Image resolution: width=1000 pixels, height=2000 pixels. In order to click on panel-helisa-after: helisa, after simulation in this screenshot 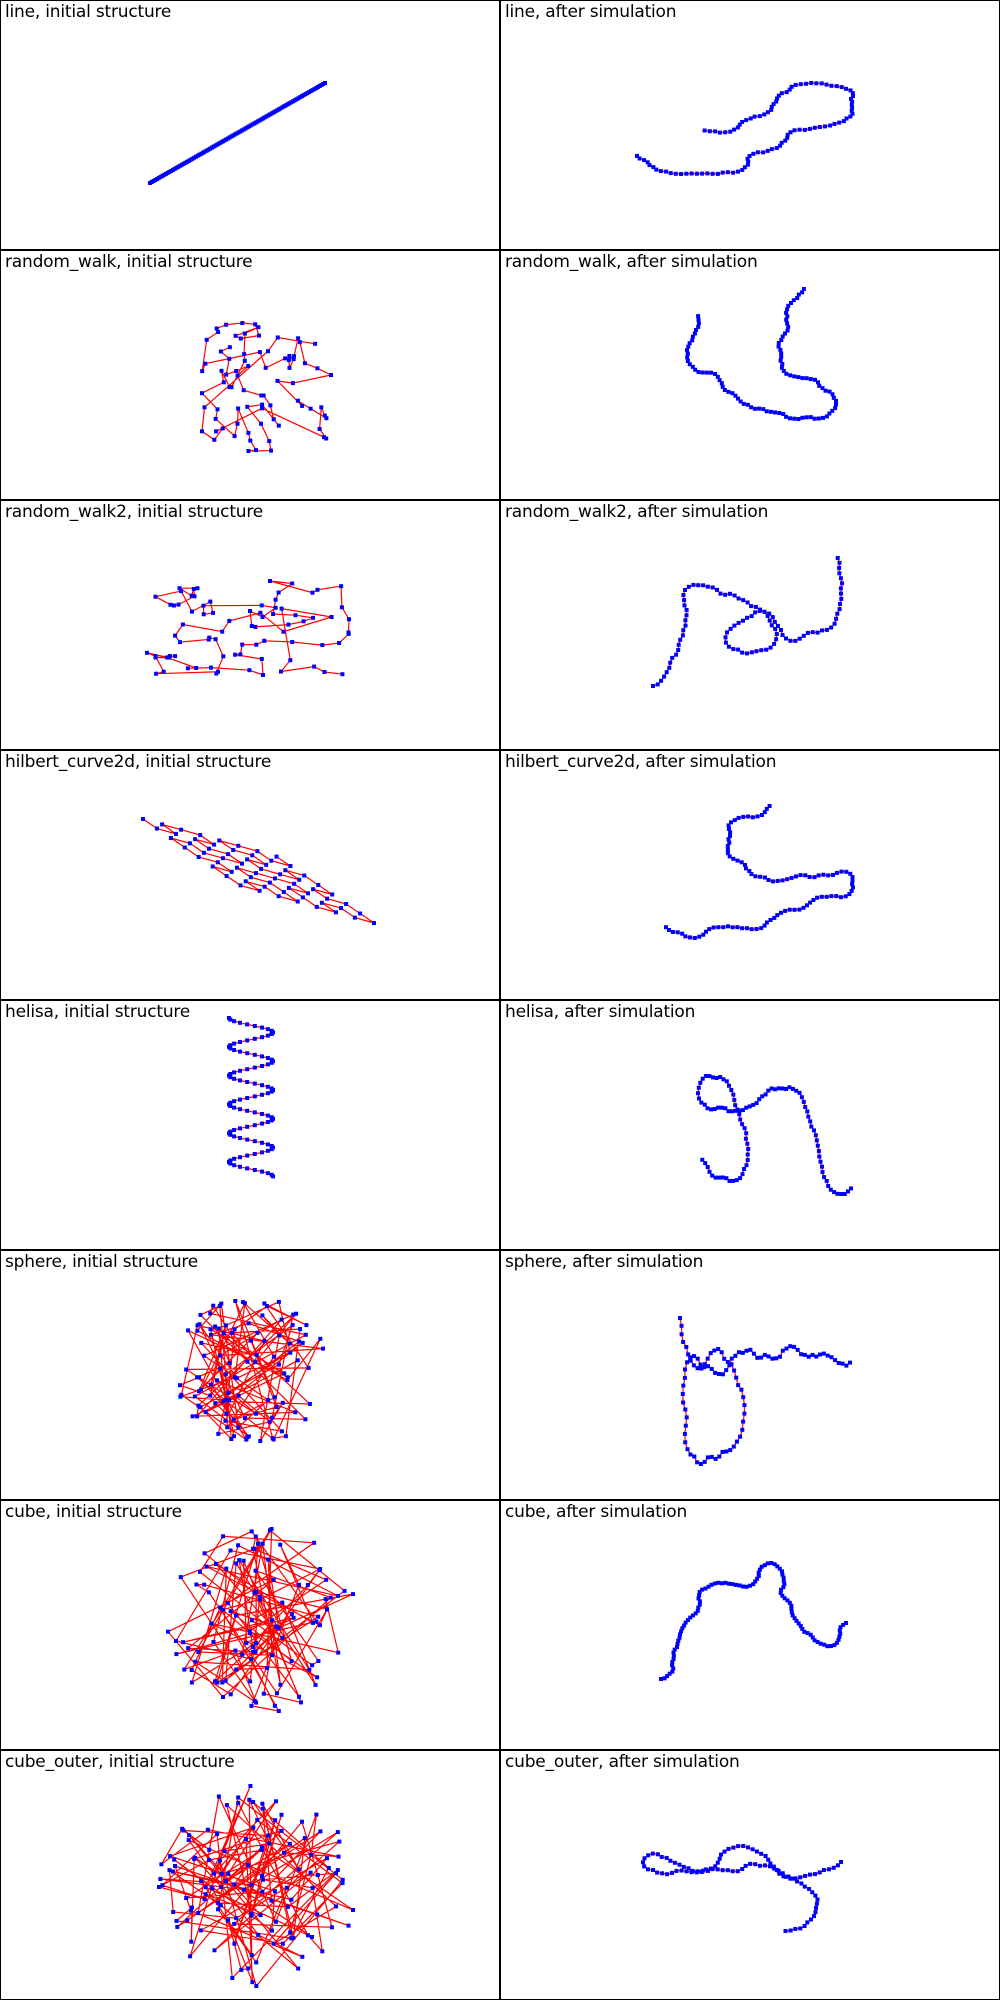, I will do `click(750, 1125)`.